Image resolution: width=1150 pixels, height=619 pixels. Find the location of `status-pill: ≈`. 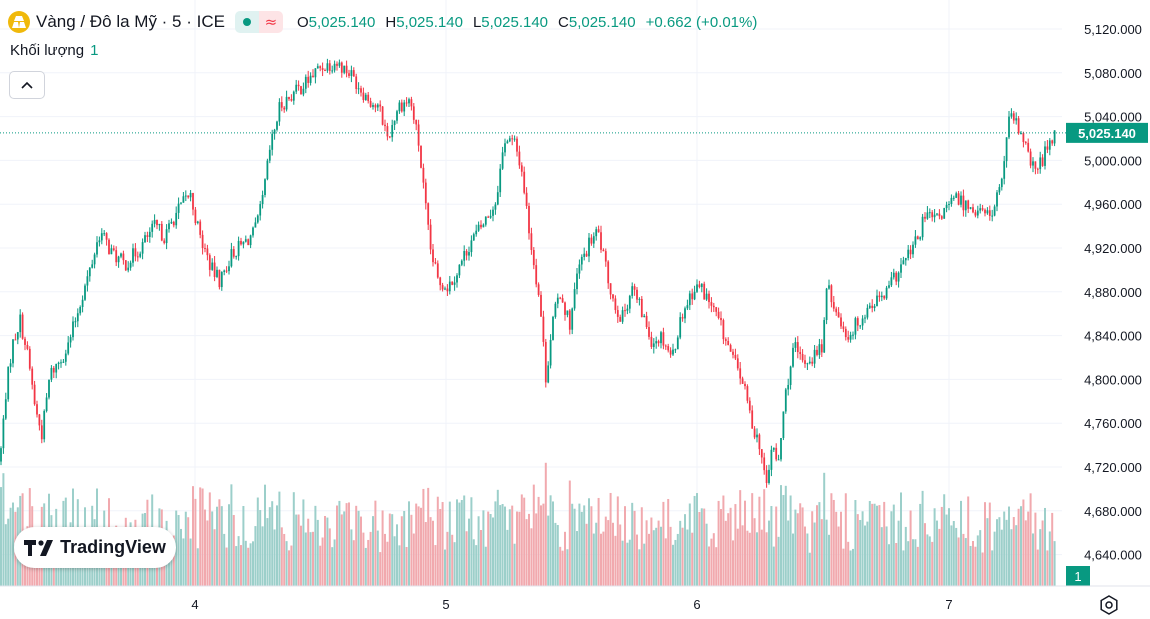

status-pill: ≈ is located at coordinates (258, 22).